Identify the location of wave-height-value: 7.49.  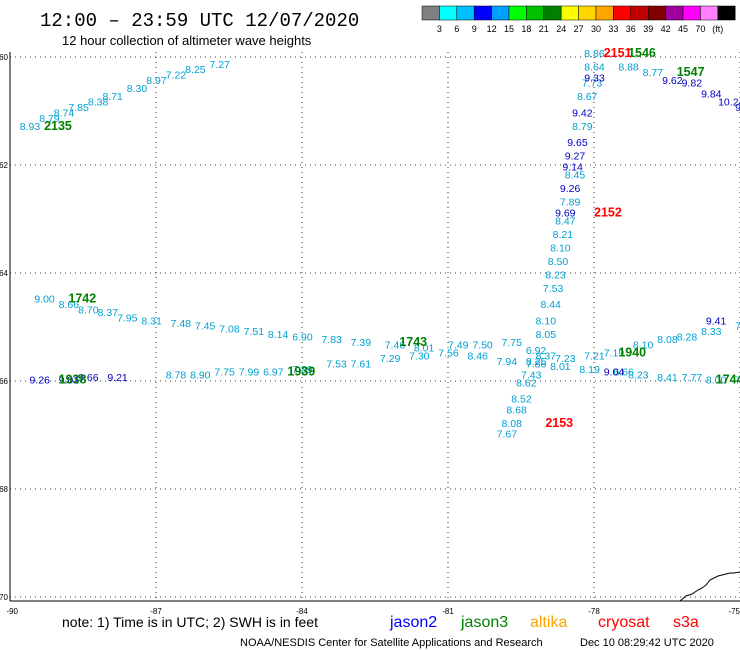
(458, 346).